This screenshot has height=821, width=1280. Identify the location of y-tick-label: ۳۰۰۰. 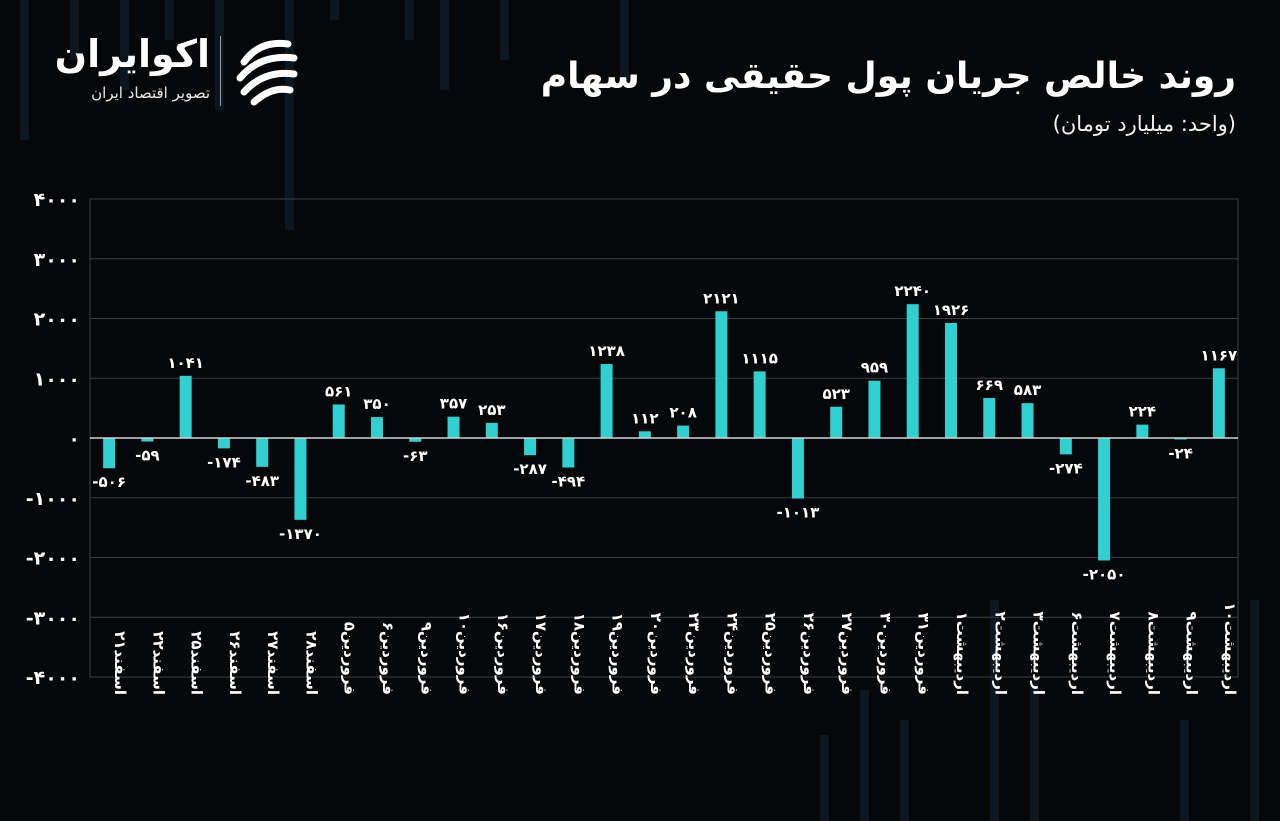
(57, 260).